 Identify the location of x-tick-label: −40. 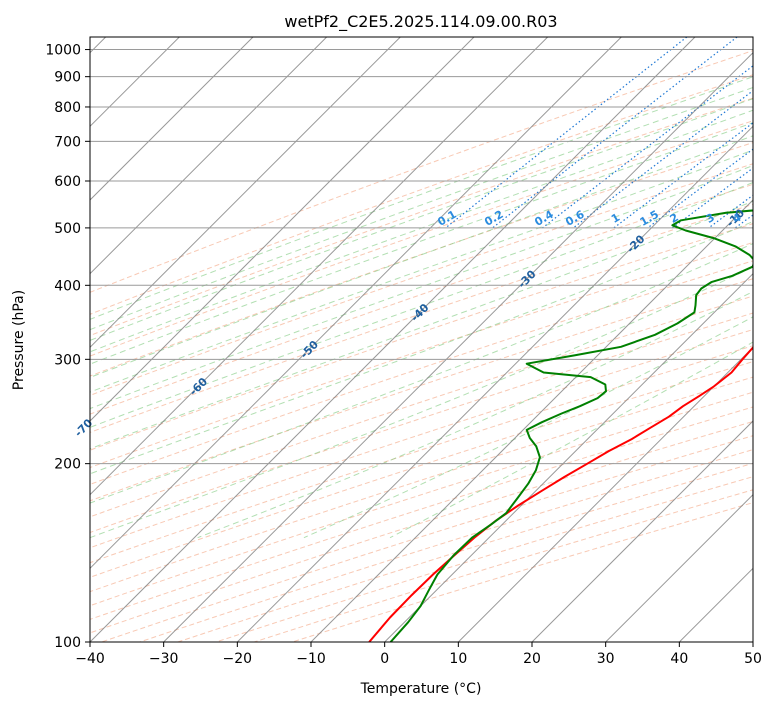
(90, 659).